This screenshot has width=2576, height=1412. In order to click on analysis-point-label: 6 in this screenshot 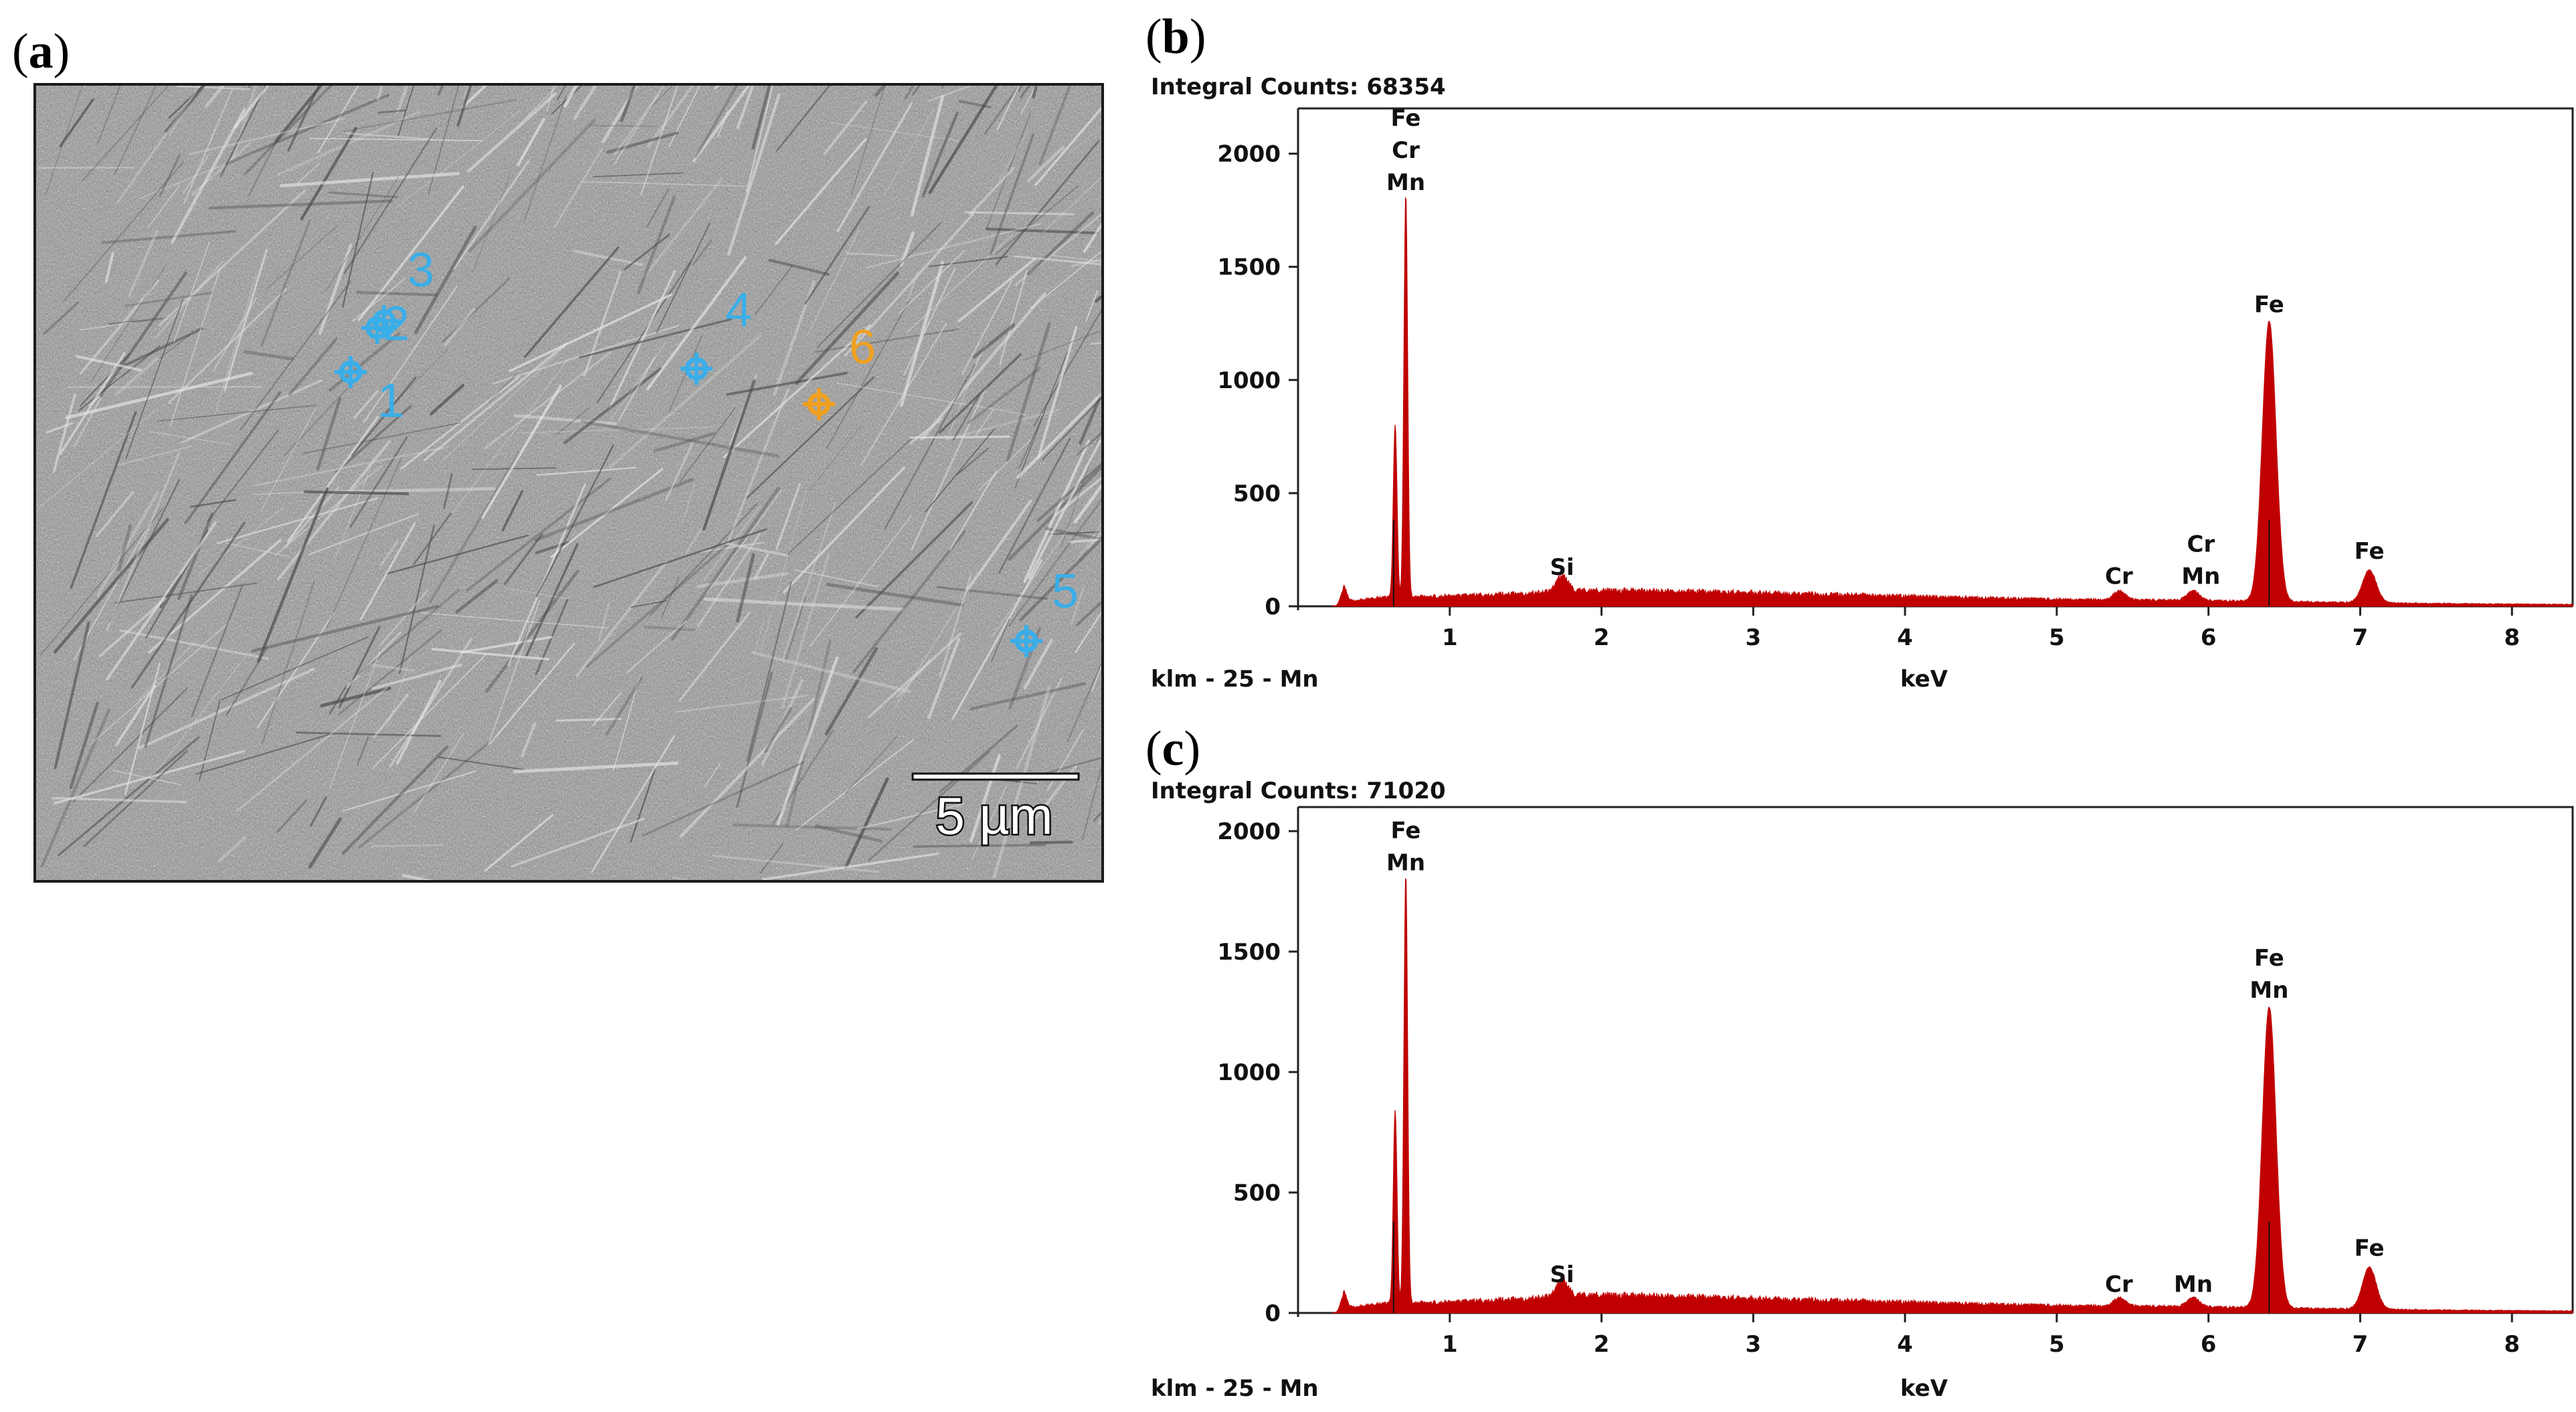, I will do `click(862, 347)`.